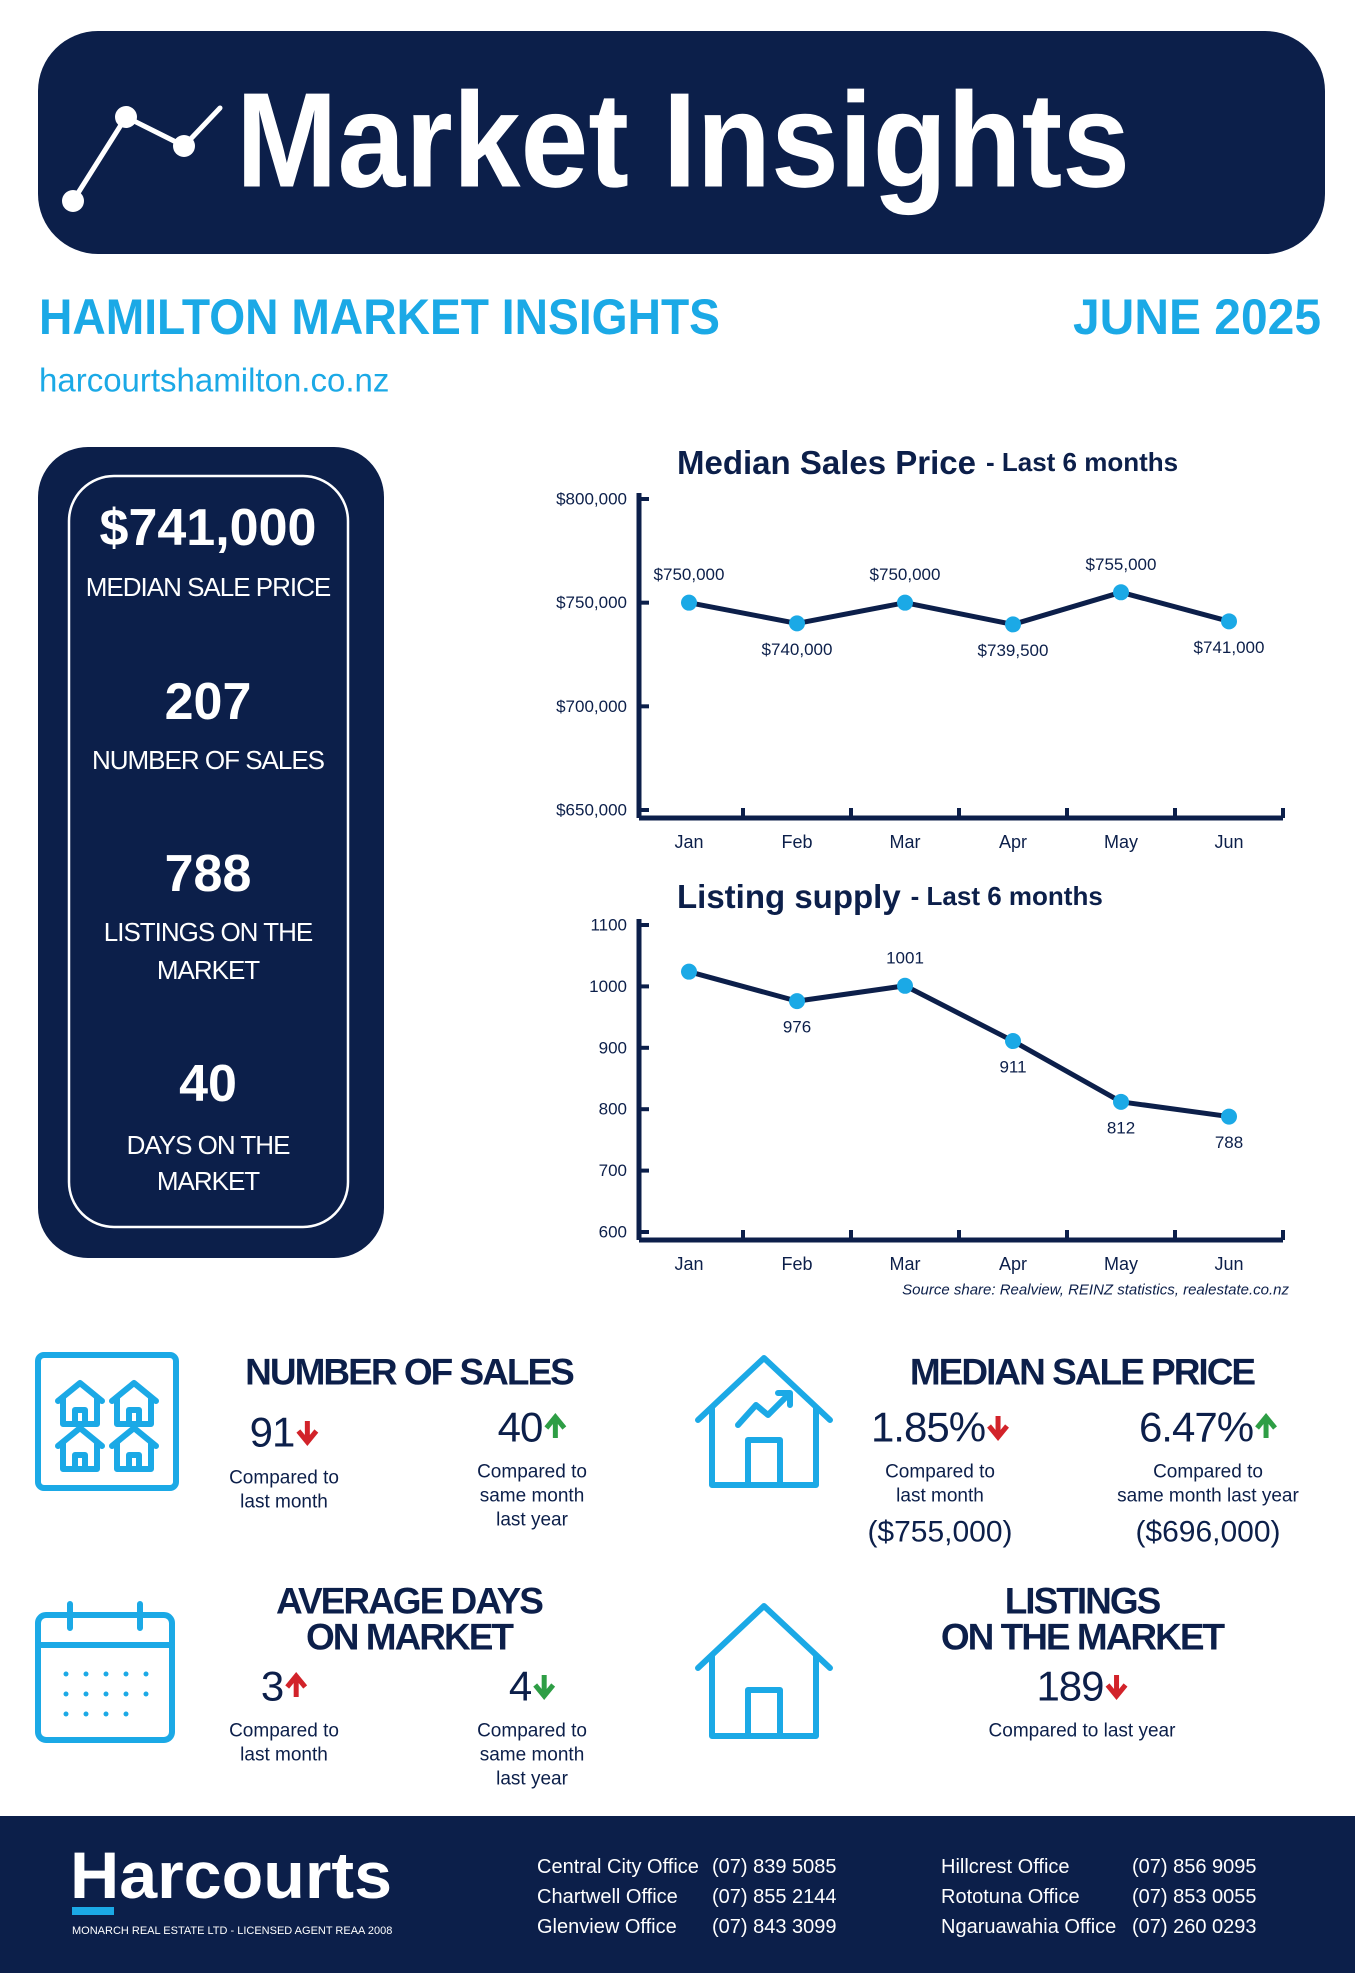 The image size is (1355, 1973). I want to click on footer, so click(677, 1894).